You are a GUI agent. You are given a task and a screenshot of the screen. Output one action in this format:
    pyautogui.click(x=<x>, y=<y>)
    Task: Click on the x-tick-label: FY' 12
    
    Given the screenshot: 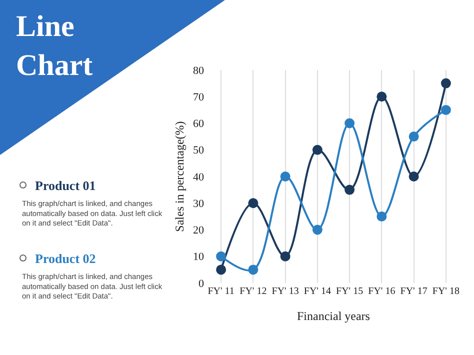 What is the action you would take?
    pyautogui.click(x=253, y=291)
    